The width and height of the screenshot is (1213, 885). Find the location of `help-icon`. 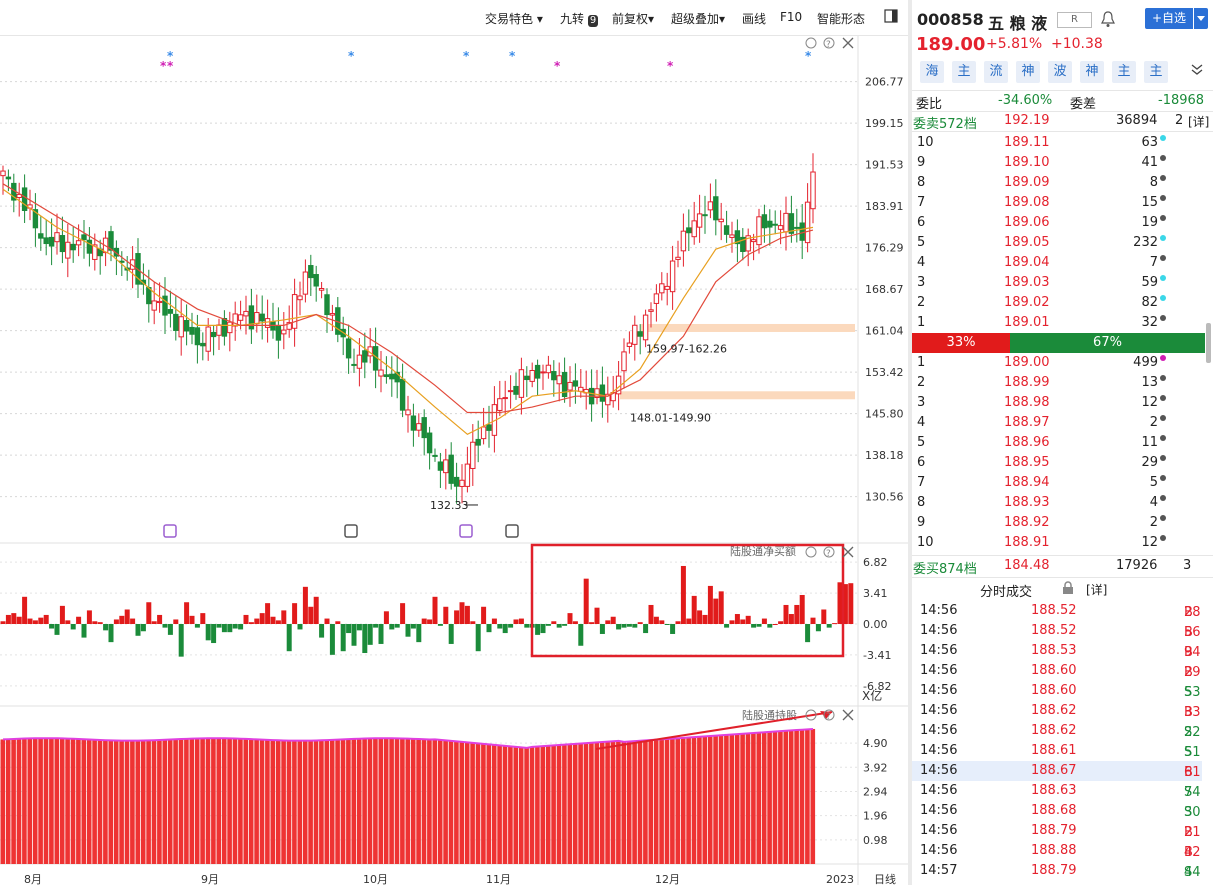

help-icon is located at coordinates (829, 552).